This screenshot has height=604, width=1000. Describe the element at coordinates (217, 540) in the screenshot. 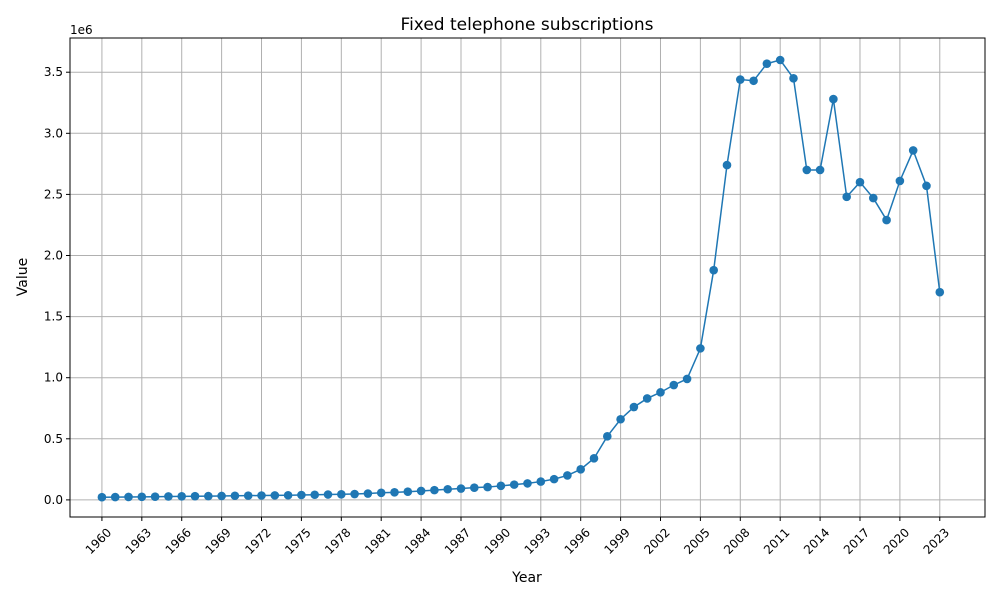

I see `x-tick-label: 1969` at that location.